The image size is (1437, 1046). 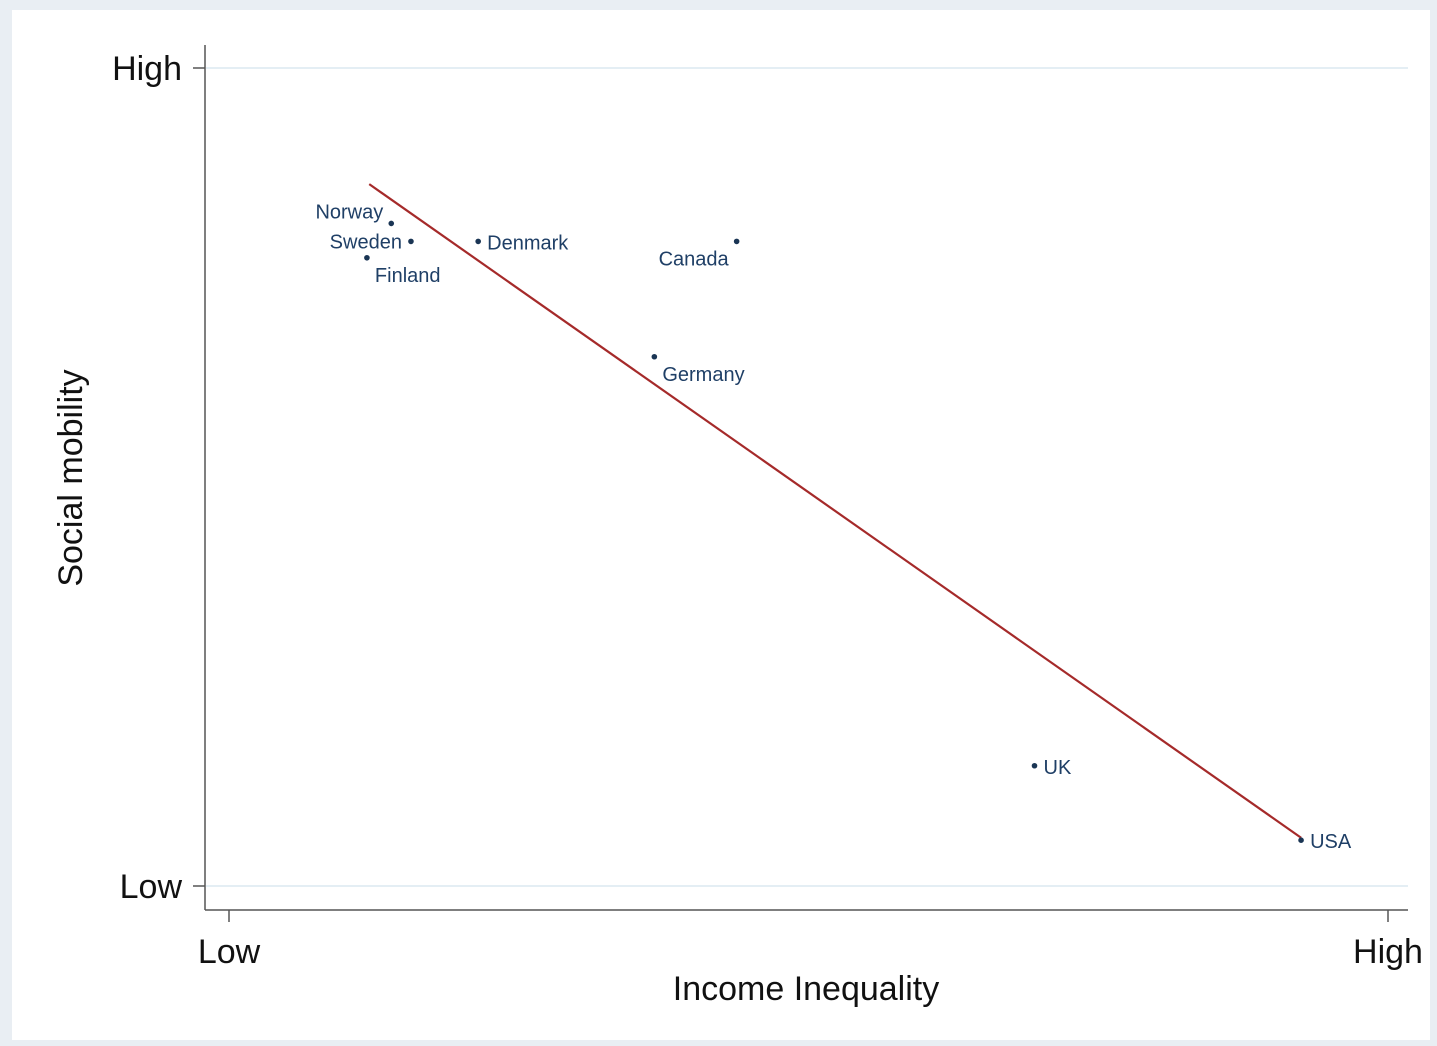 What do you see at coordinates (736, 241) in the screenshot?
I see `point-canada` at bounding box center [736, 241].